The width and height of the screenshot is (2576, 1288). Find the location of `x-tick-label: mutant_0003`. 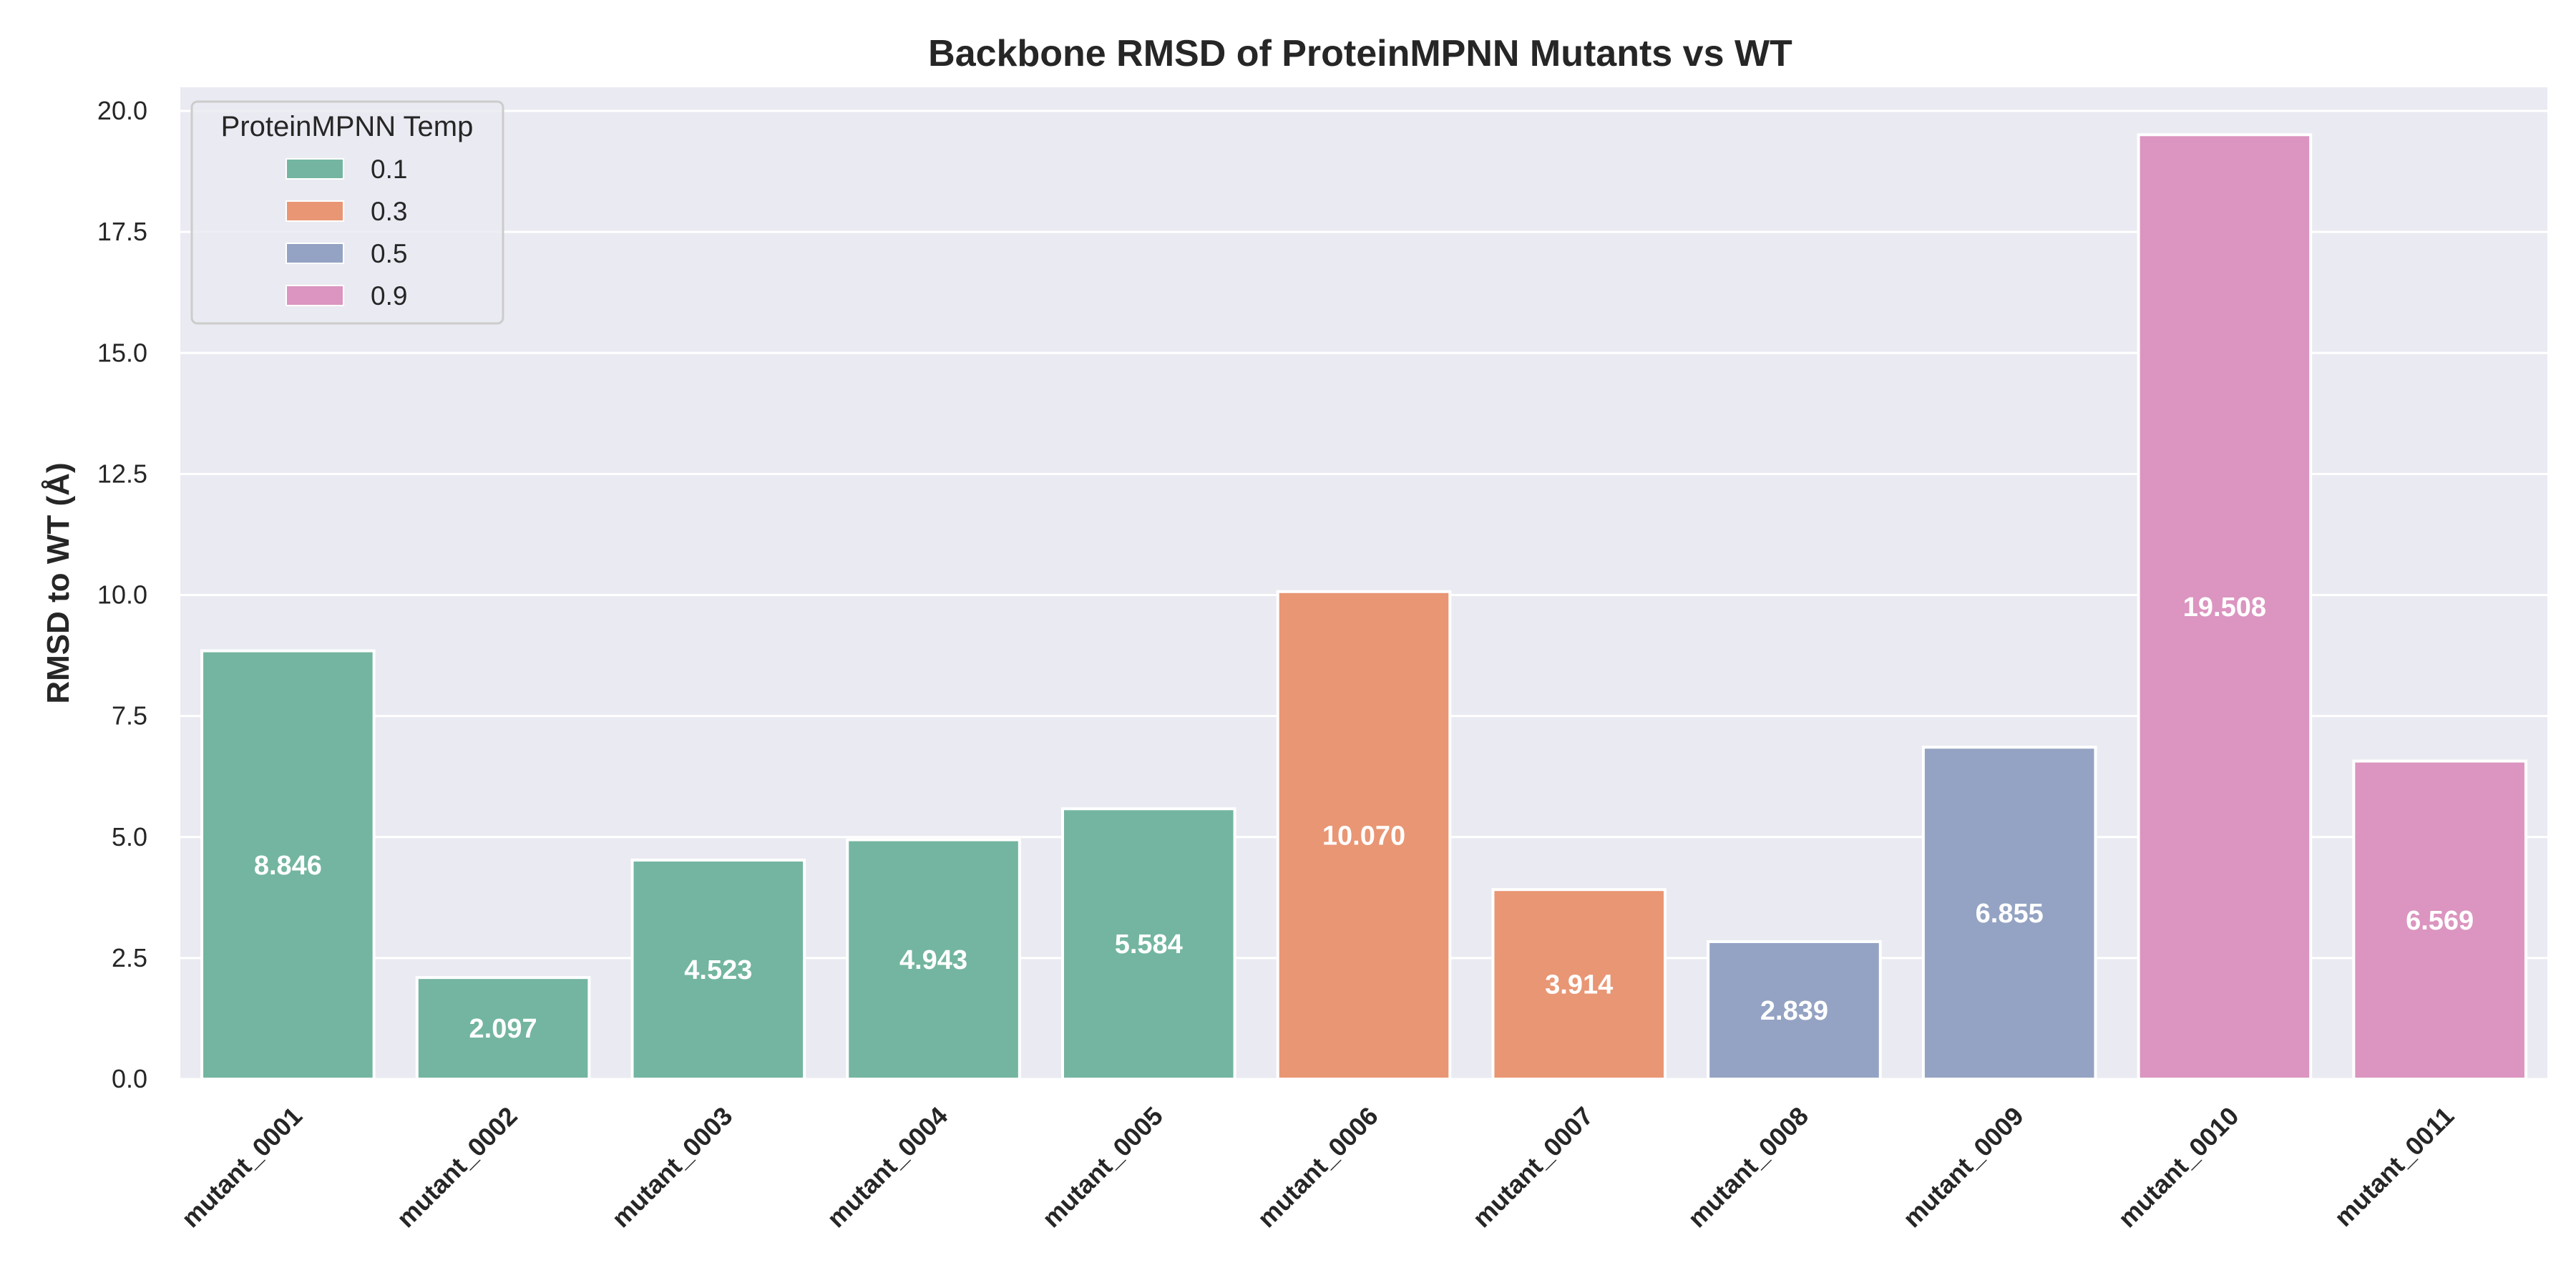

x-tick-label: mutant_0003 is located at coordinates (672, 1167).